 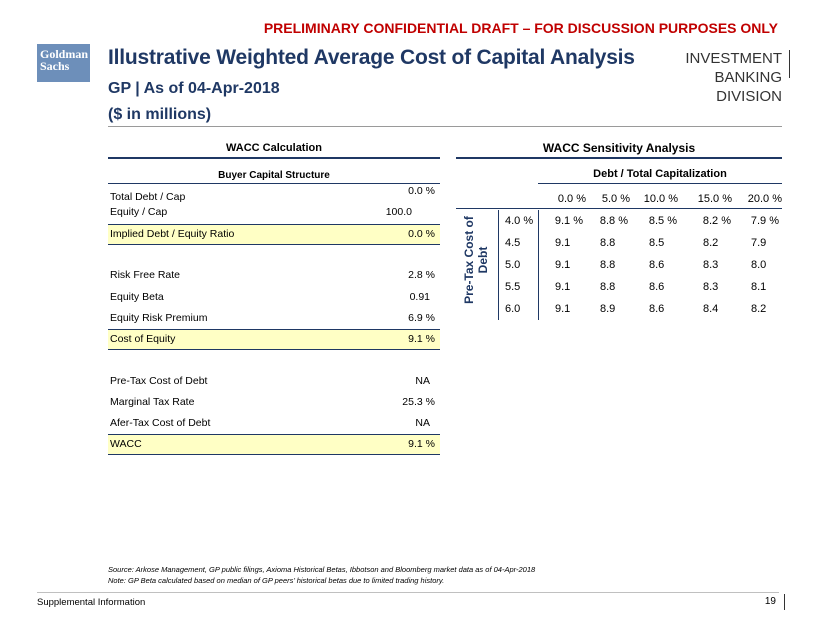 I want to click on col-header: 10.0 %, so click(x=660, y=199).